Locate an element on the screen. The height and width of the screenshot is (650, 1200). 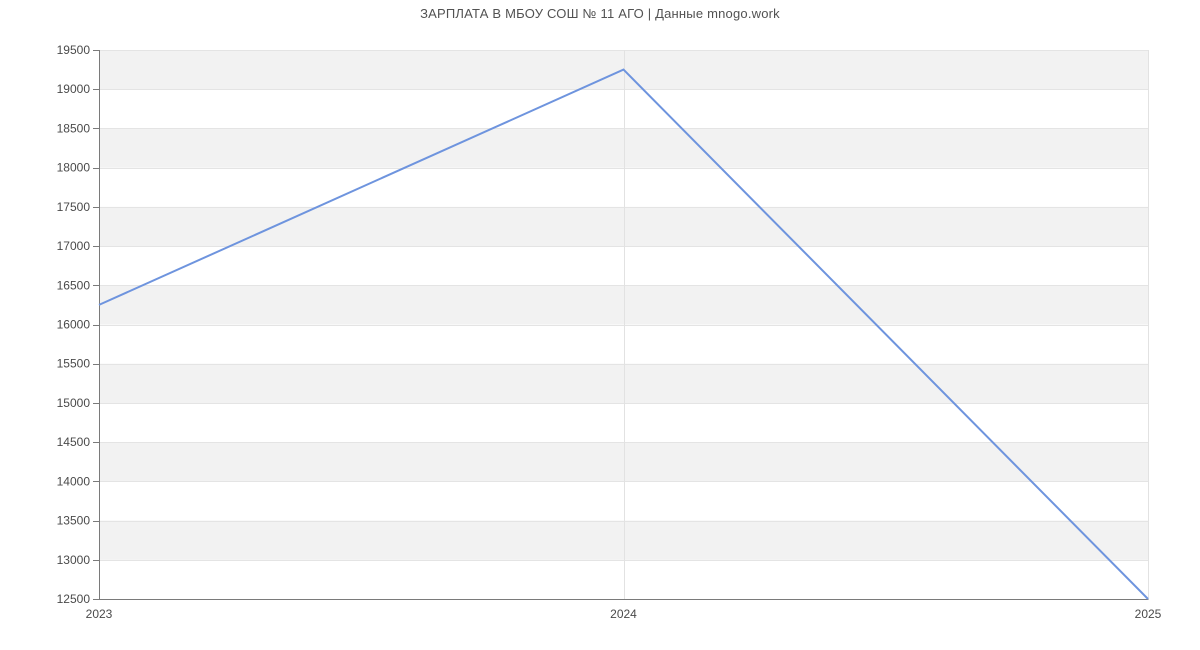
x-tick-label: 2025 is located at coordinates (1148, 614).